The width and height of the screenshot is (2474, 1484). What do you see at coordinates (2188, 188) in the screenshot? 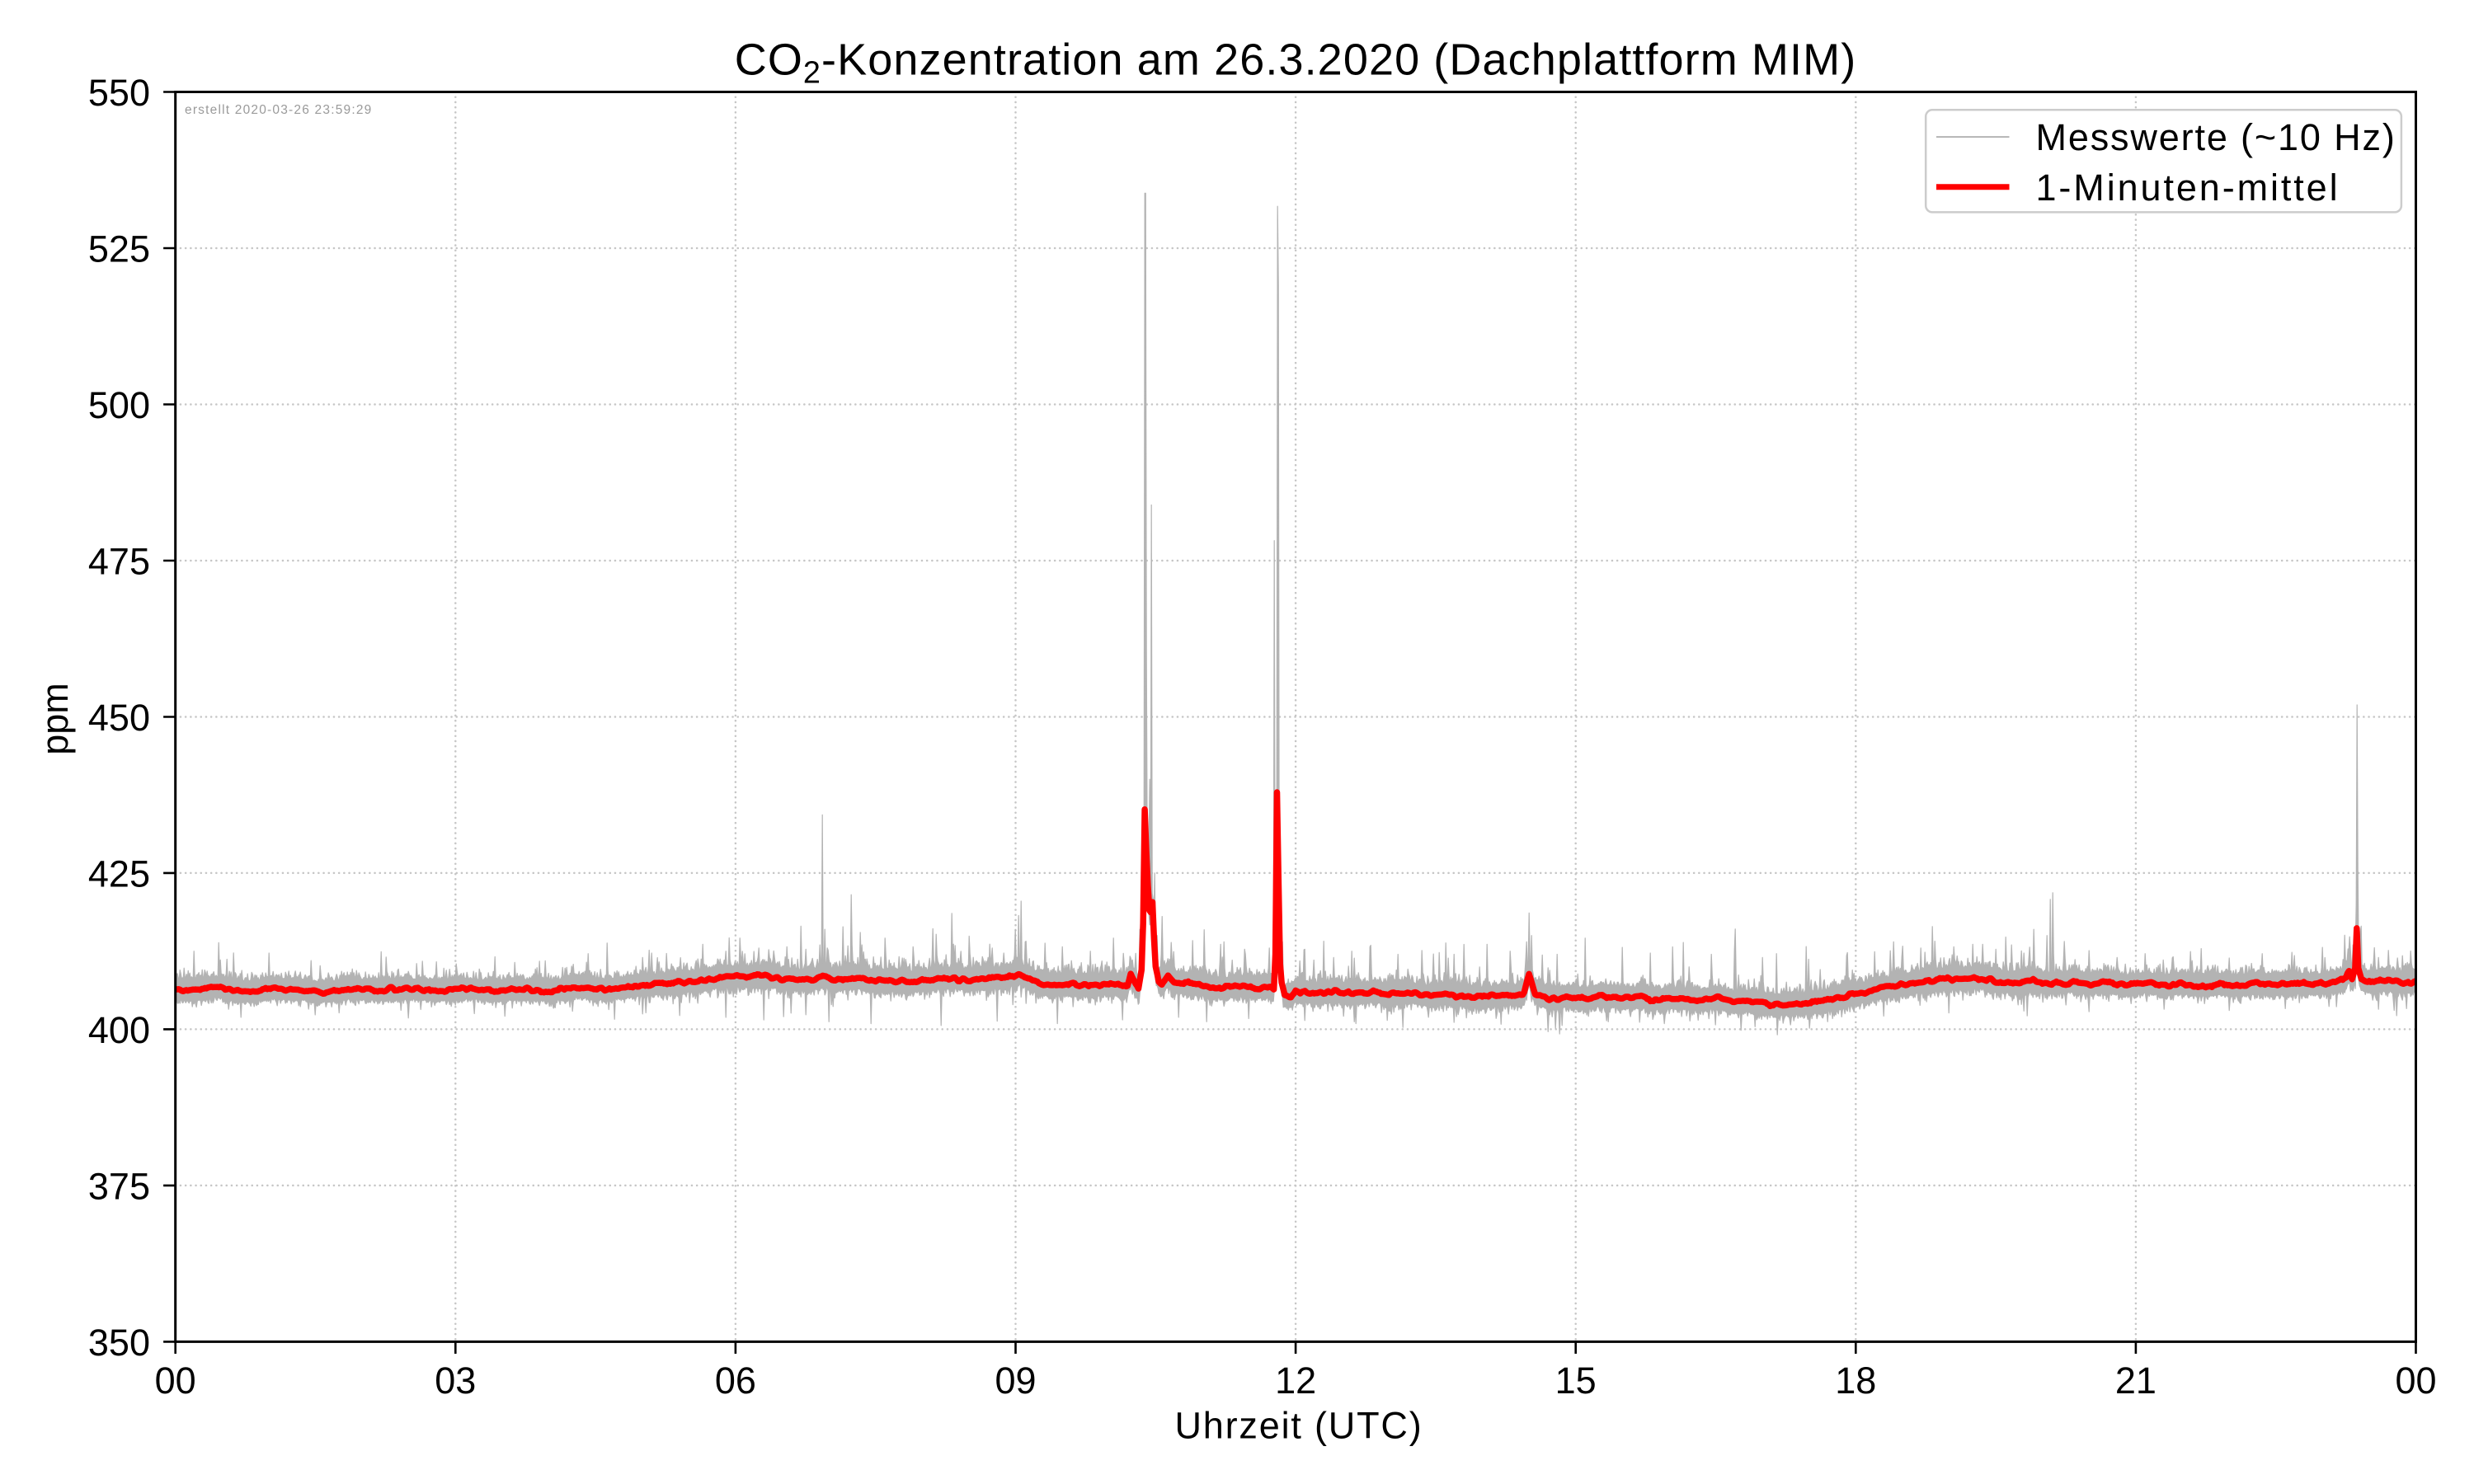
I see `svg-text: 1-Minuten-mittel` at bounding box center [2188, 188].